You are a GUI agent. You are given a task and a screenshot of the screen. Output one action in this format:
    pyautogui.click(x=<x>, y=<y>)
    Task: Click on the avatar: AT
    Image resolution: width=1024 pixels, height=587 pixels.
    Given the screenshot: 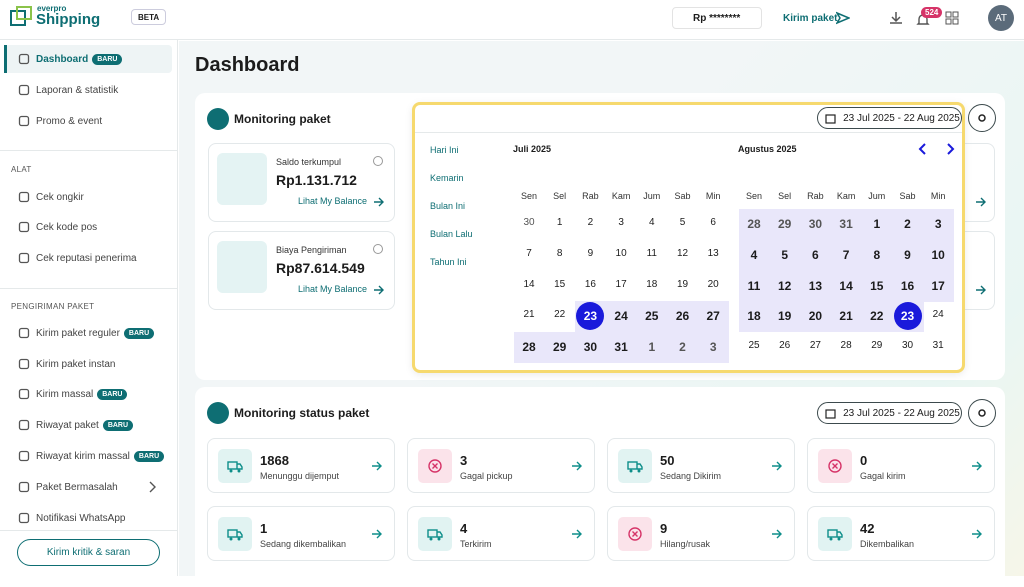 What is the action you would take?
    pyautogui.click(x=1001, y=18)
    